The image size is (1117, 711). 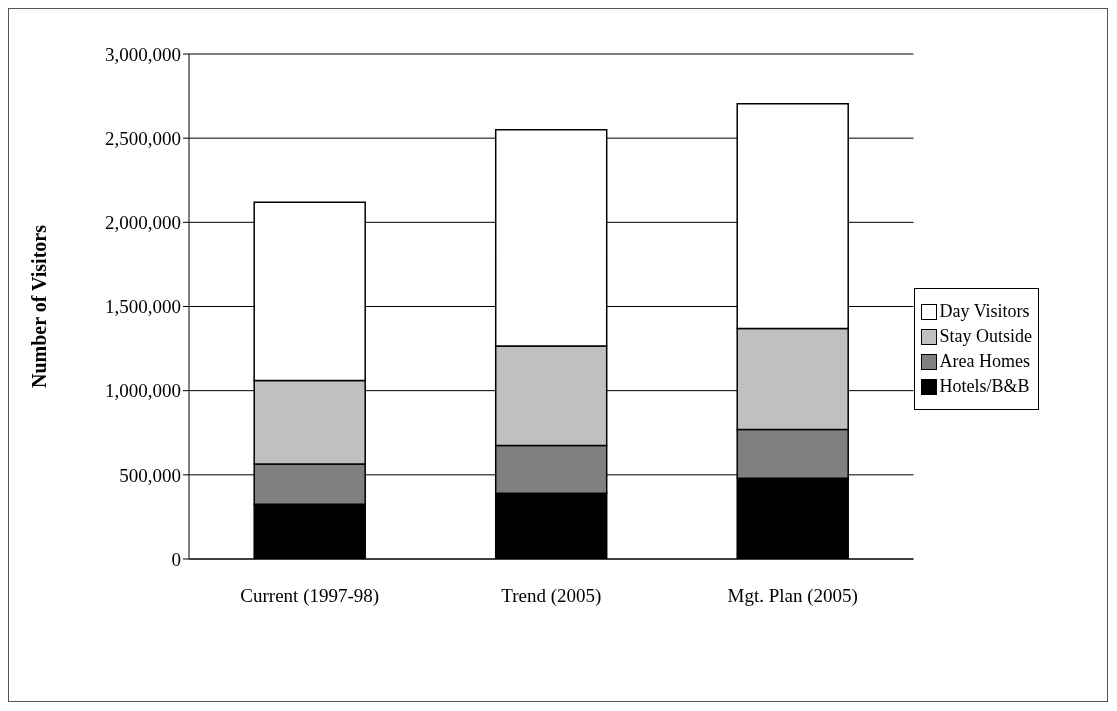 What do you see at coordinates (150, 475) in the screenshot?
I see `y-tick-label: 500,000` at bounding box center [150, 475].